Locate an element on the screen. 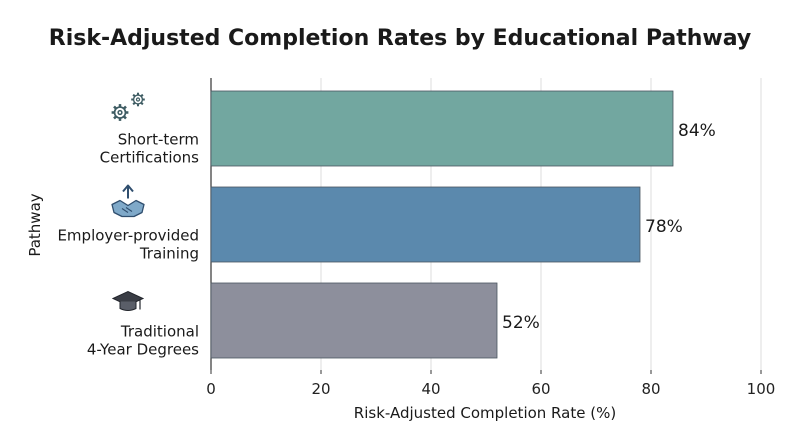 The width and height of the screenshot is (800, 447). handshake-icon is located at coordinates (128, 201).